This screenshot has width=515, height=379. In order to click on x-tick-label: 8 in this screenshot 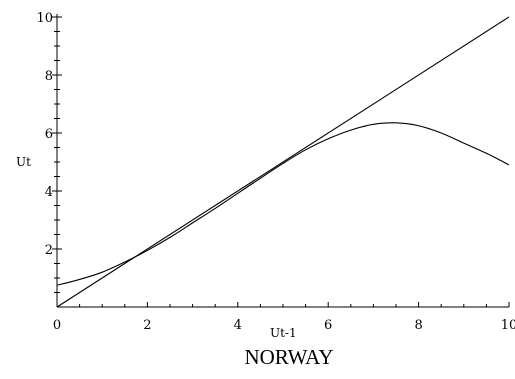, I will do `click(418, 325)`.